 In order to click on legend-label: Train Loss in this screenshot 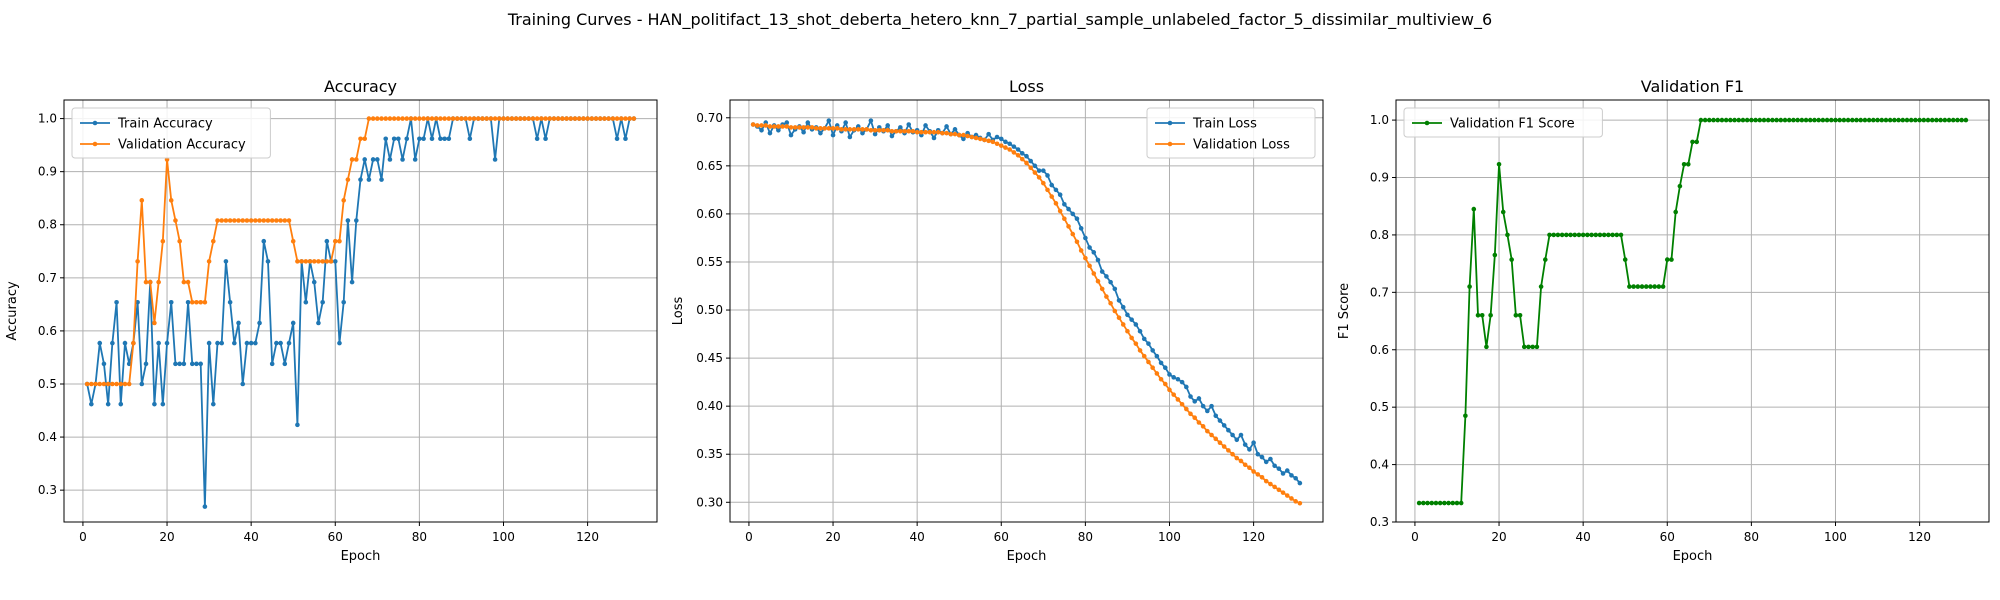, I will do `click(1224, 124)`.